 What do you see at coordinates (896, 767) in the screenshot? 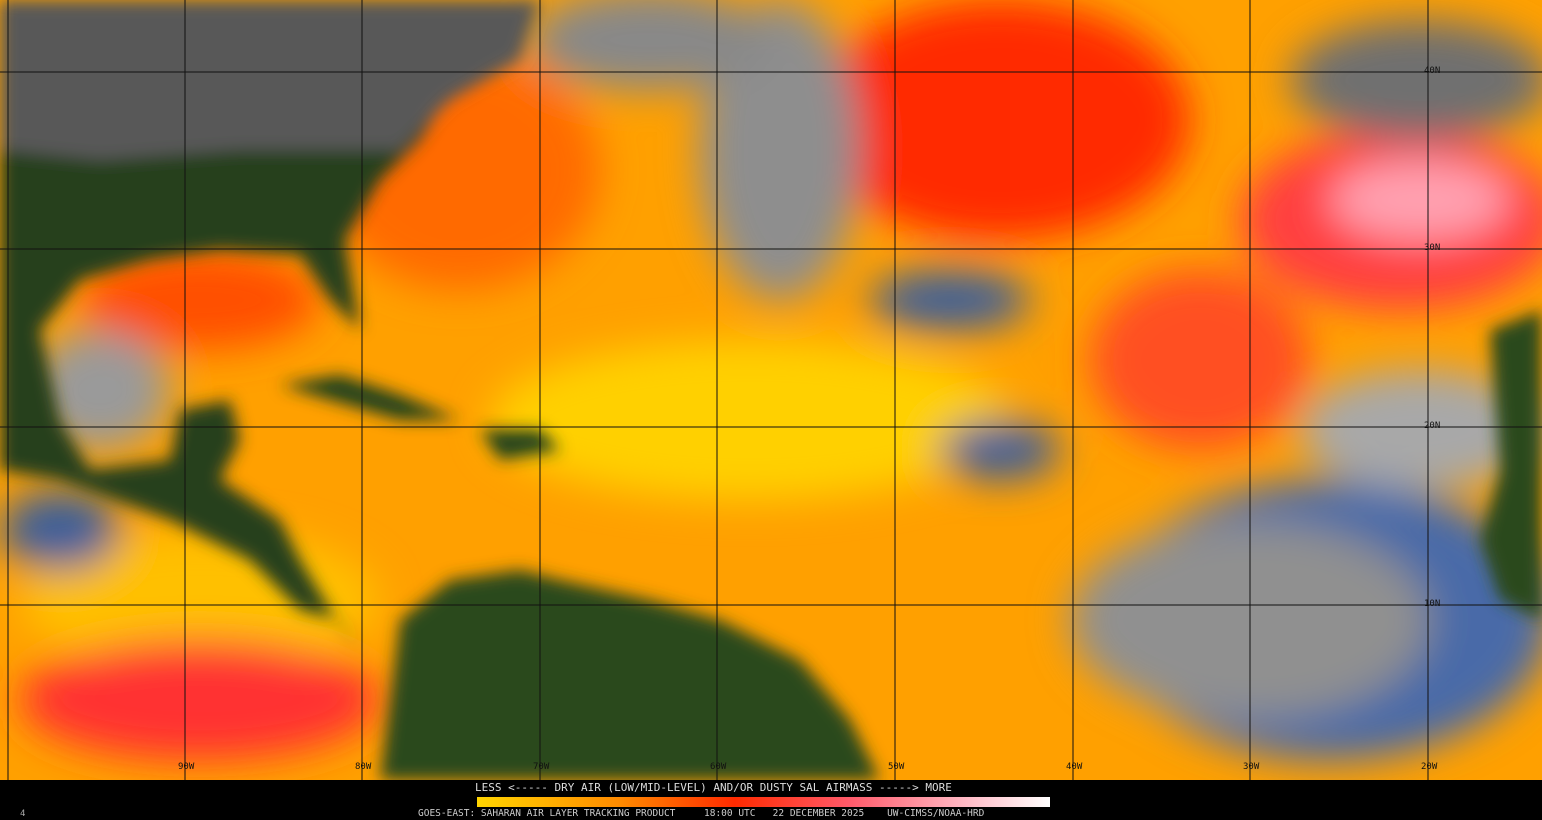
I see `lon-label: 50W` at bounding box center [896, 767].